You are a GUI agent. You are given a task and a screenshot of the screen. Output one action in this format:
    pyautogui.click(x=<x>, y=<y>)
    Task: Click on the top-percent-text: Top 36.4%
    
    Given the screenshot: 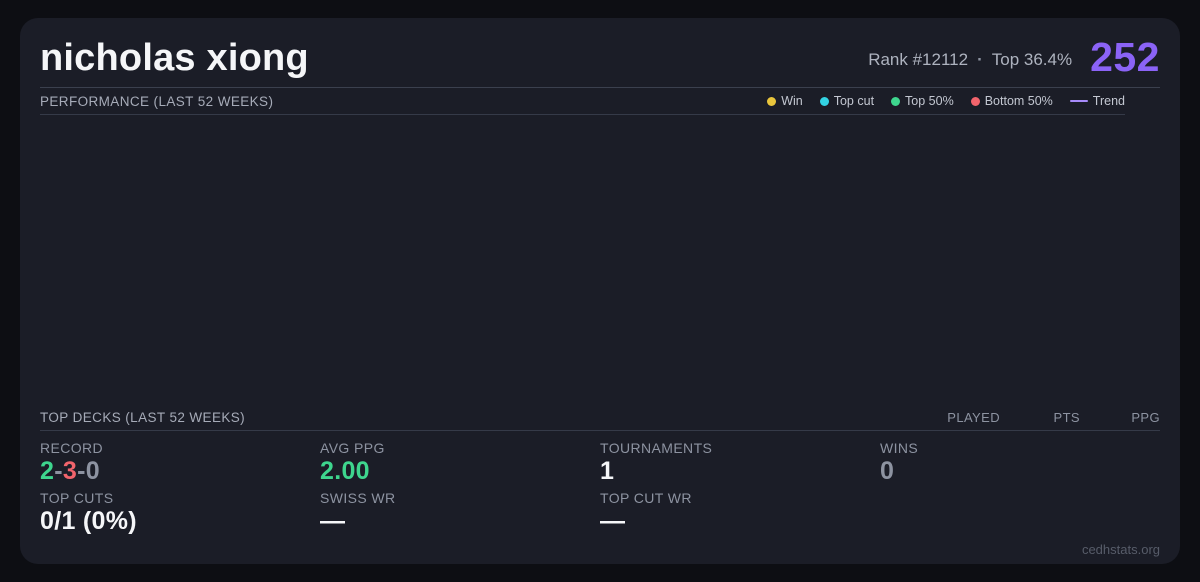 What is the action you would take?
    pyautogui.click(x=1032, y=59)
    